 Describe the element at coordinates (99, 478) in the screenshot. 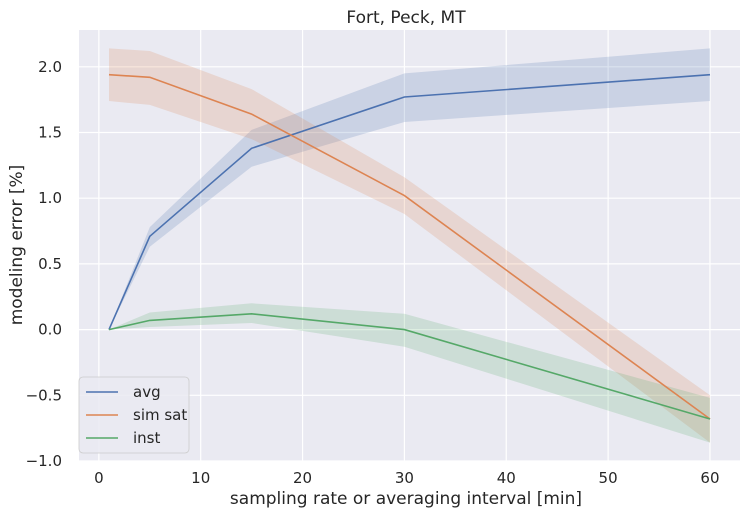

I see `x-tick-label: 0` at that location.